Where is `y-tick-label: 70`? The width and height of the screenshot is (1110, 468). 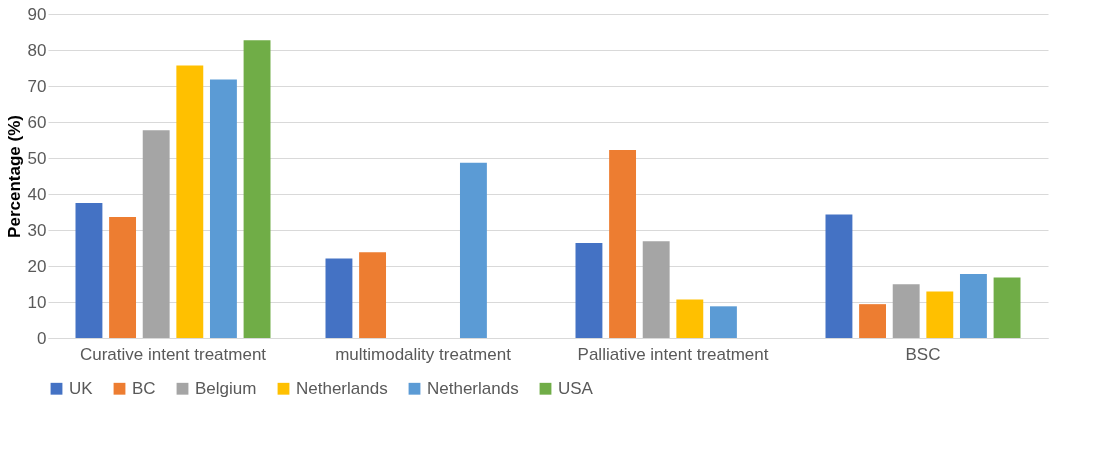
y-tick-label: 70 is located at coordinates (37, 86).